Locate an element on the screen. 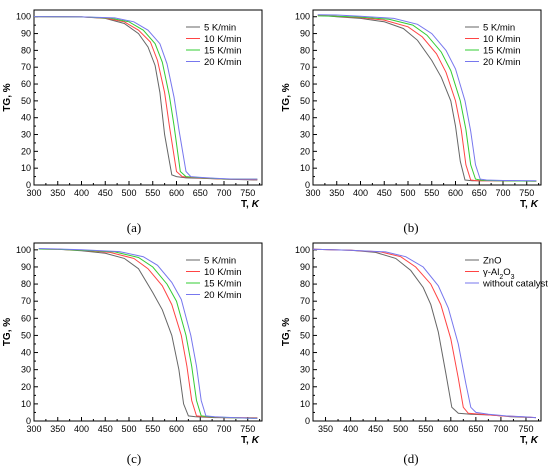 This screenshot has height=467, width=550. legend-entry-part: O is located at coordinates (506, 272).